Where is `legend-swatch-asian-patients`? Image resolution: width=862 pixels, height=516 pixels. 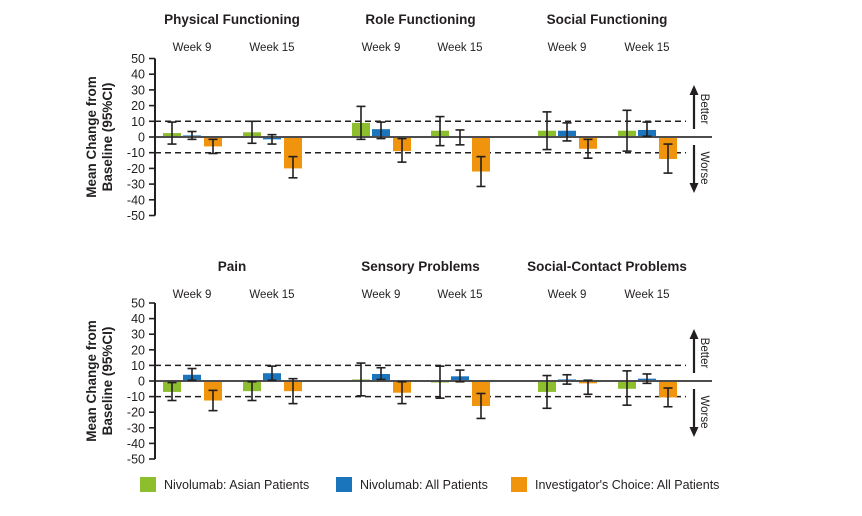
legend-swatch-asian-patients is located at coordinates (148, 484).